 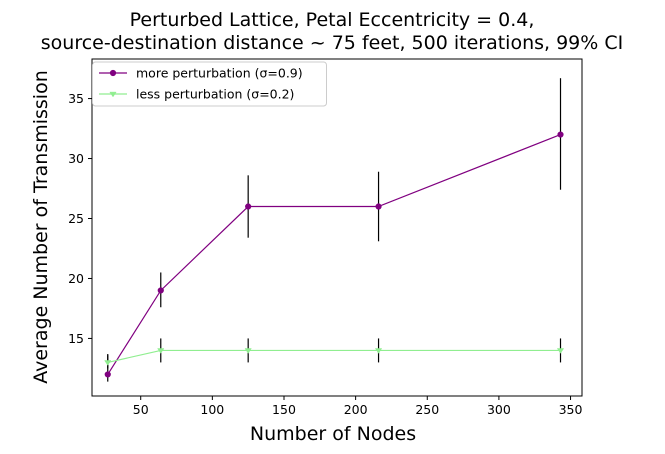 What do you see at coordinates (356, 409) in the screenshot?
I see `x-tick-label: 200` at bounding box center [356, 409].